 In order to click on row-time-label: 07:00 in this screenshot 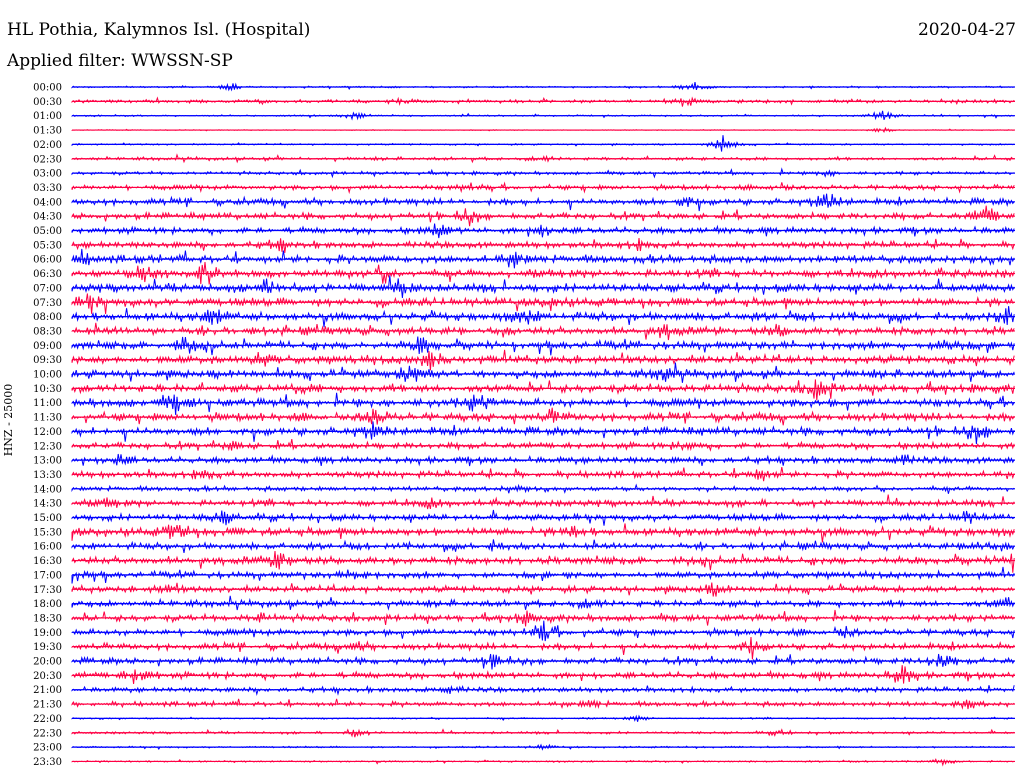, I will do `click(47, 288)`.